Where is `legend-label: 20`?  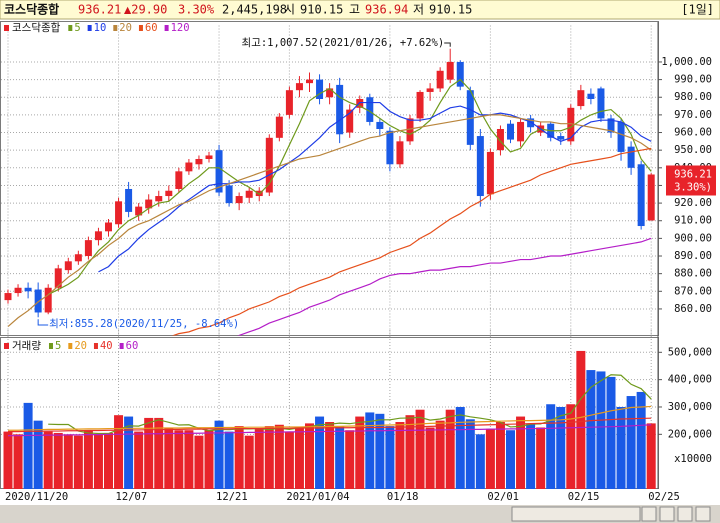 legend-label: 20 is located at coordinates (80, 346).